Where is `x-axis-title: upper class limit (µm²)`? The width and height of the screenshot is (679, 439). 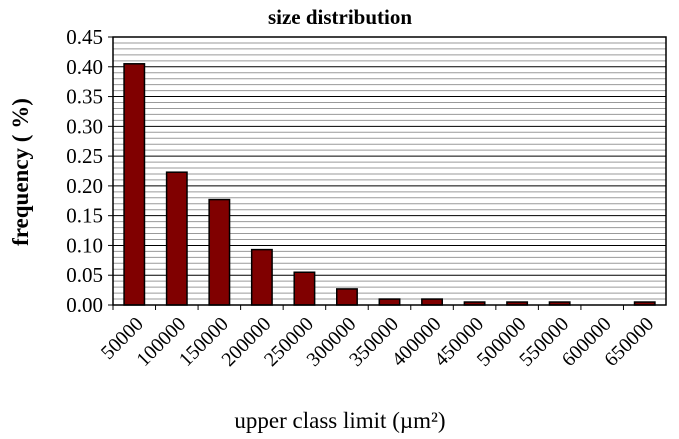 x-axis-title: upper class limit (µm²) is located at coordinates (339, 420).